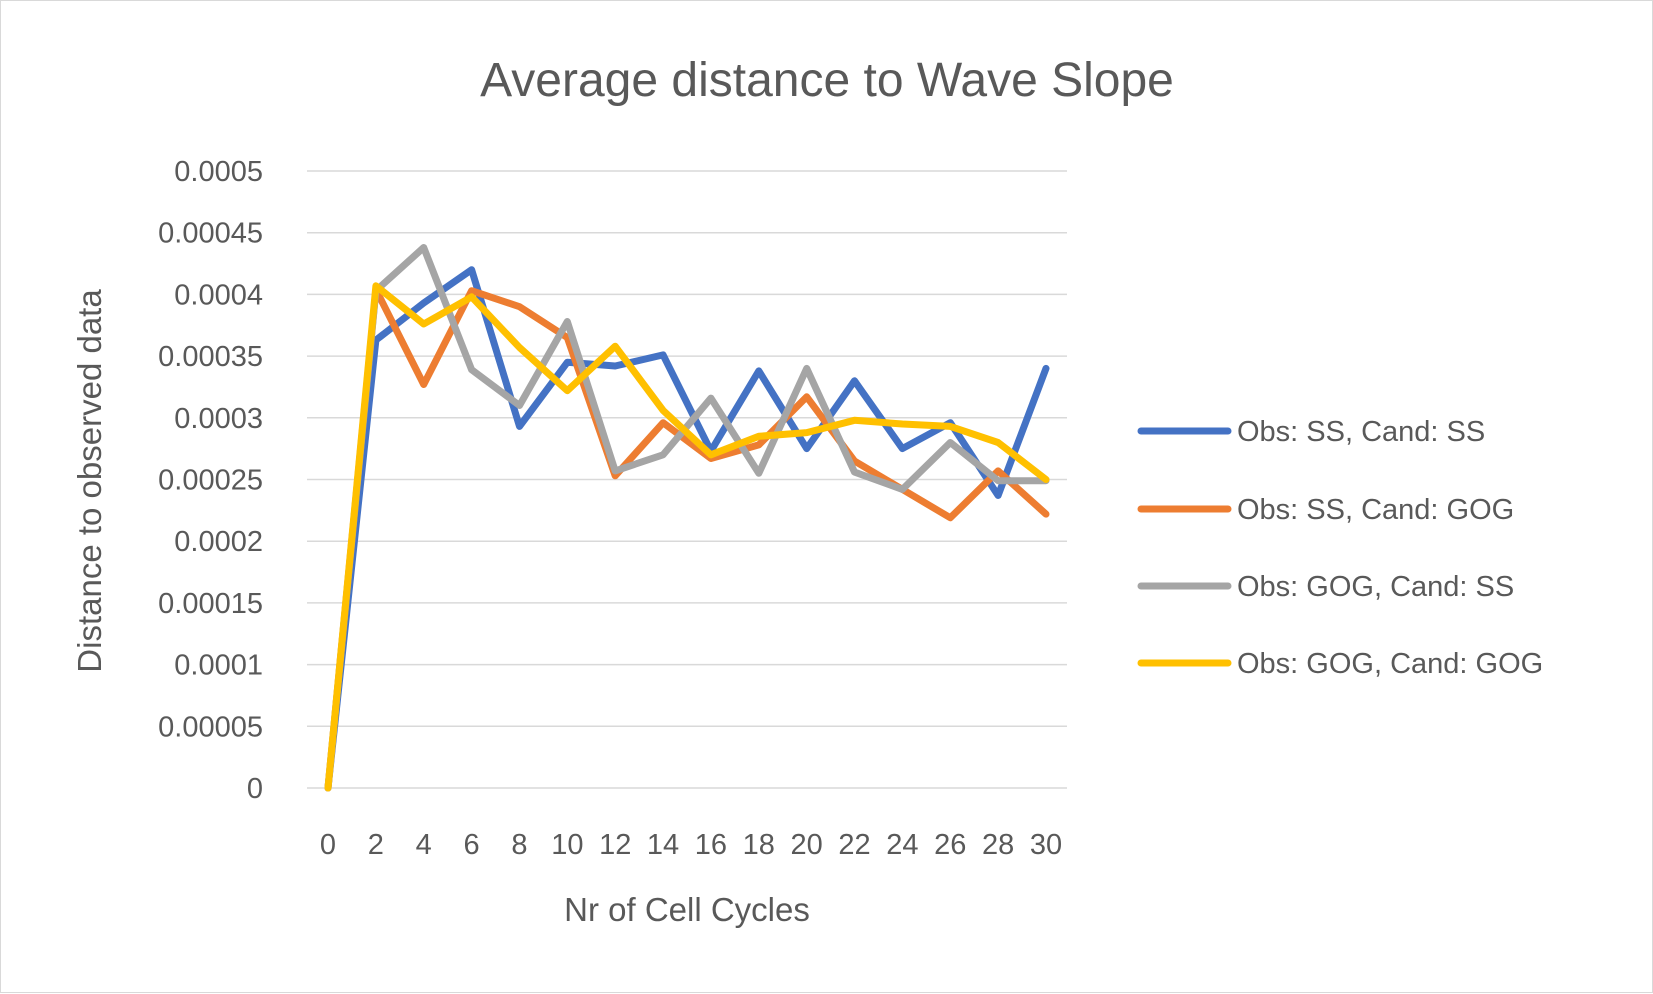 This screenshot has width=1653, height=994. Describe the element at coordinates (218, 542) in the screenshot. I see `y-tick-label: 0.0002` at that location.